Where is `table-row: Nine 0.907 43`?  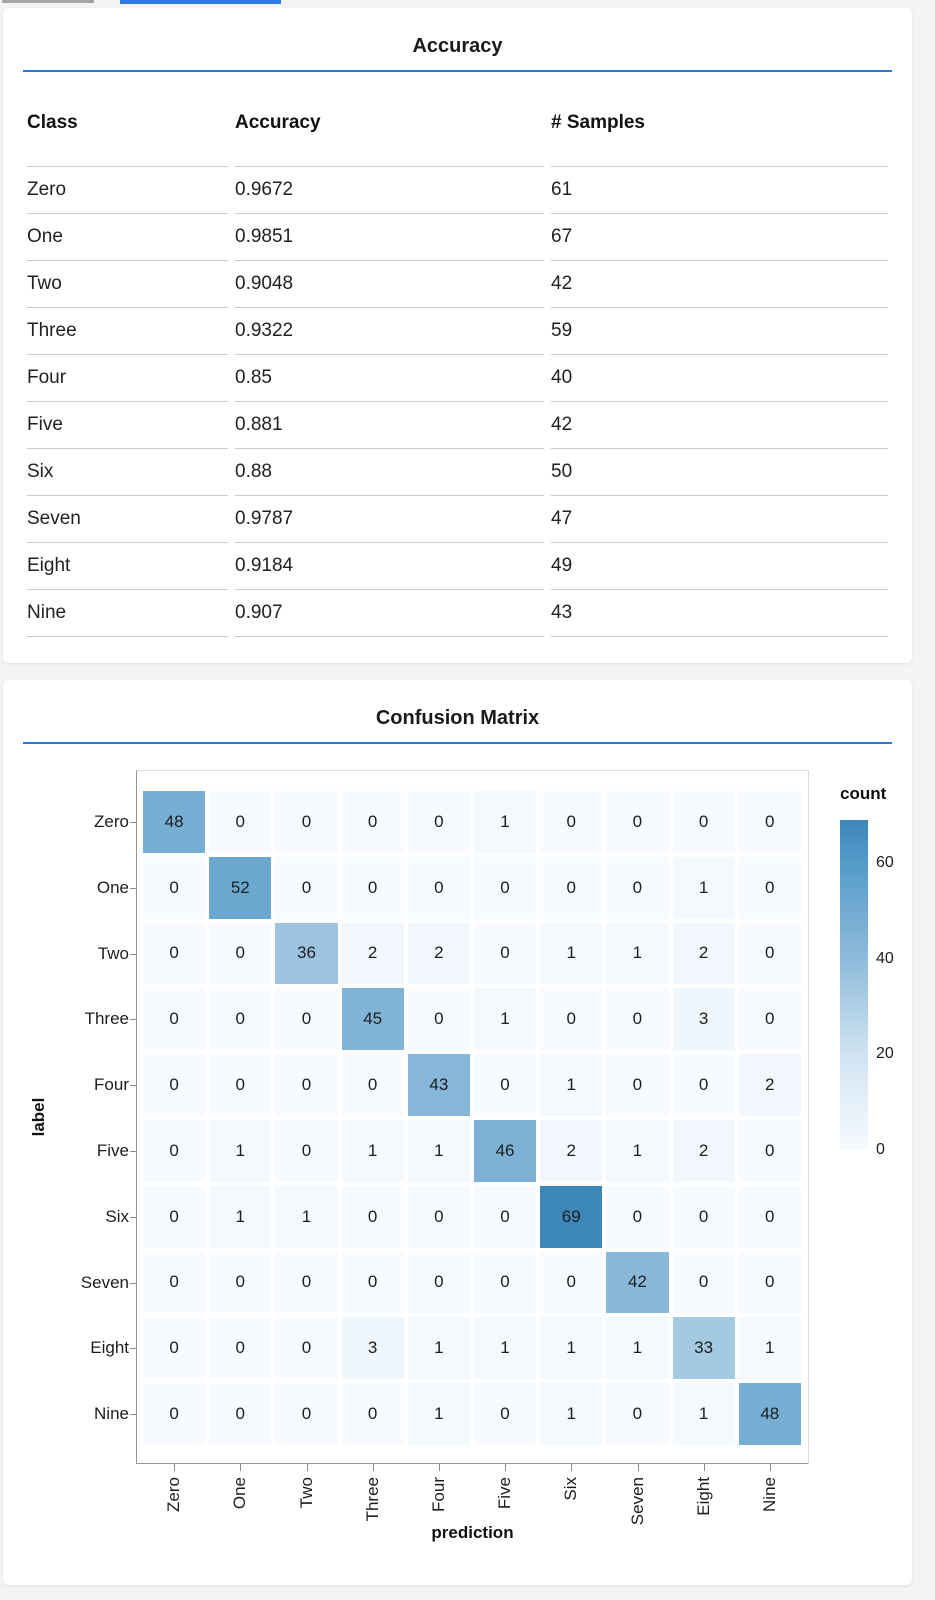 table-row: Nine 0.907 43 is located at coordinates (457, 613).